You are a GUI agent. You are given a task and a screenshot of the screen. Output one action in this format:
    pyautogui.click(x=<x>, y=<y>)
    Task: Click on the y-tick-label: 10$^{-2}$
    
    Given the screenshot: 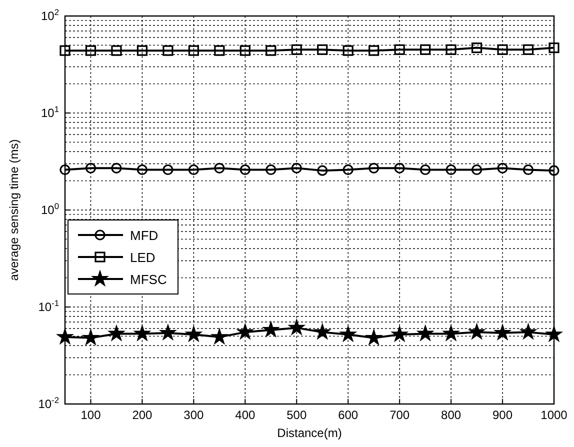 What is the action you would take?
    pyautogui.click(x=49, y=403)
    